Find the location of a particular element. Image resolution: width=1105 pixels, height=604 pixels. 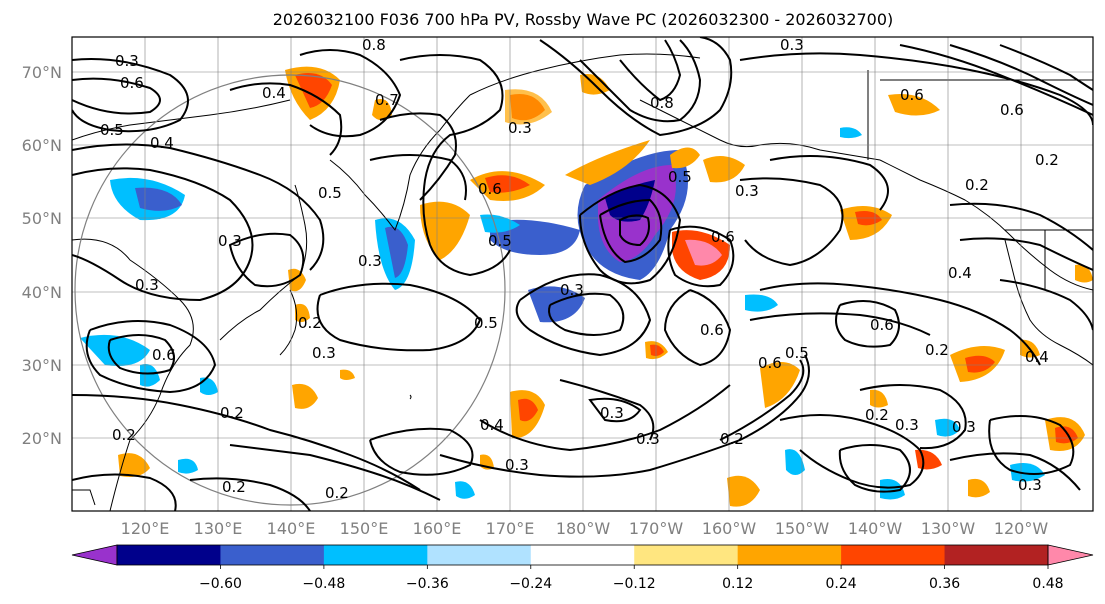

colorbar-outline is located at coordinates (582, 555).